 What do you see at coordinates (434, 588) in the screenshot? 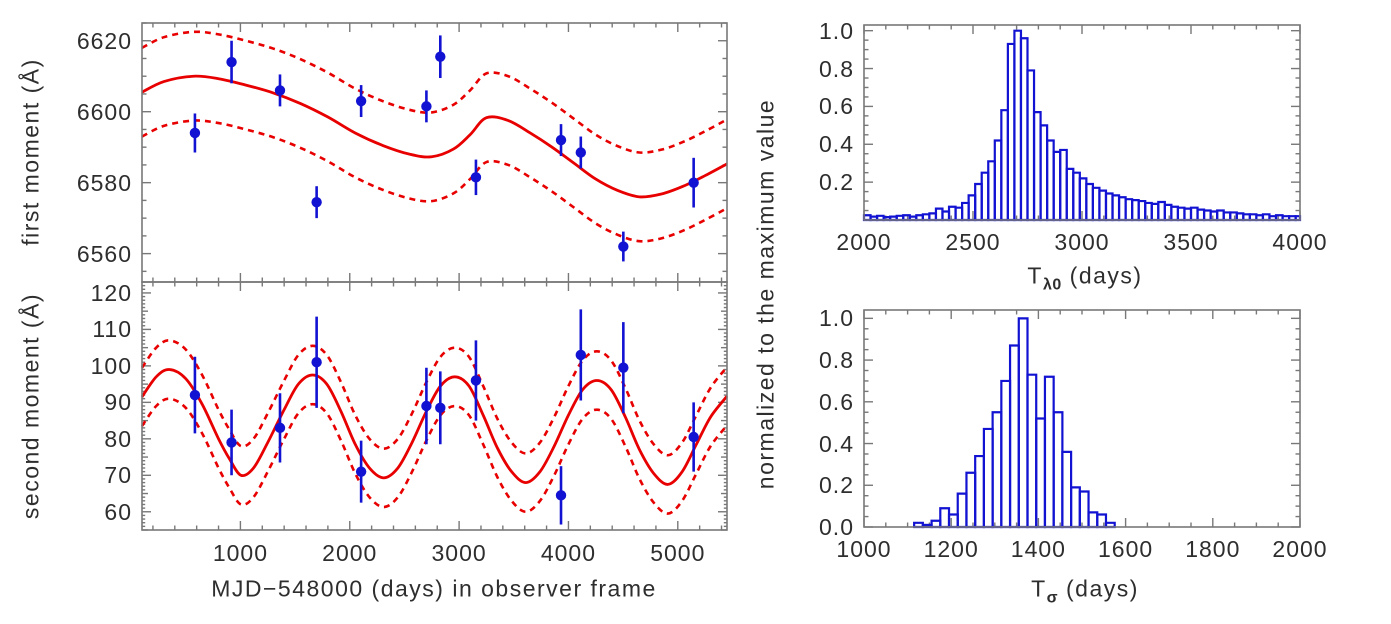
I see `x-axis-title-mjd: MJD−548000 (days) in observer frame` at bounding box center [434, 588].